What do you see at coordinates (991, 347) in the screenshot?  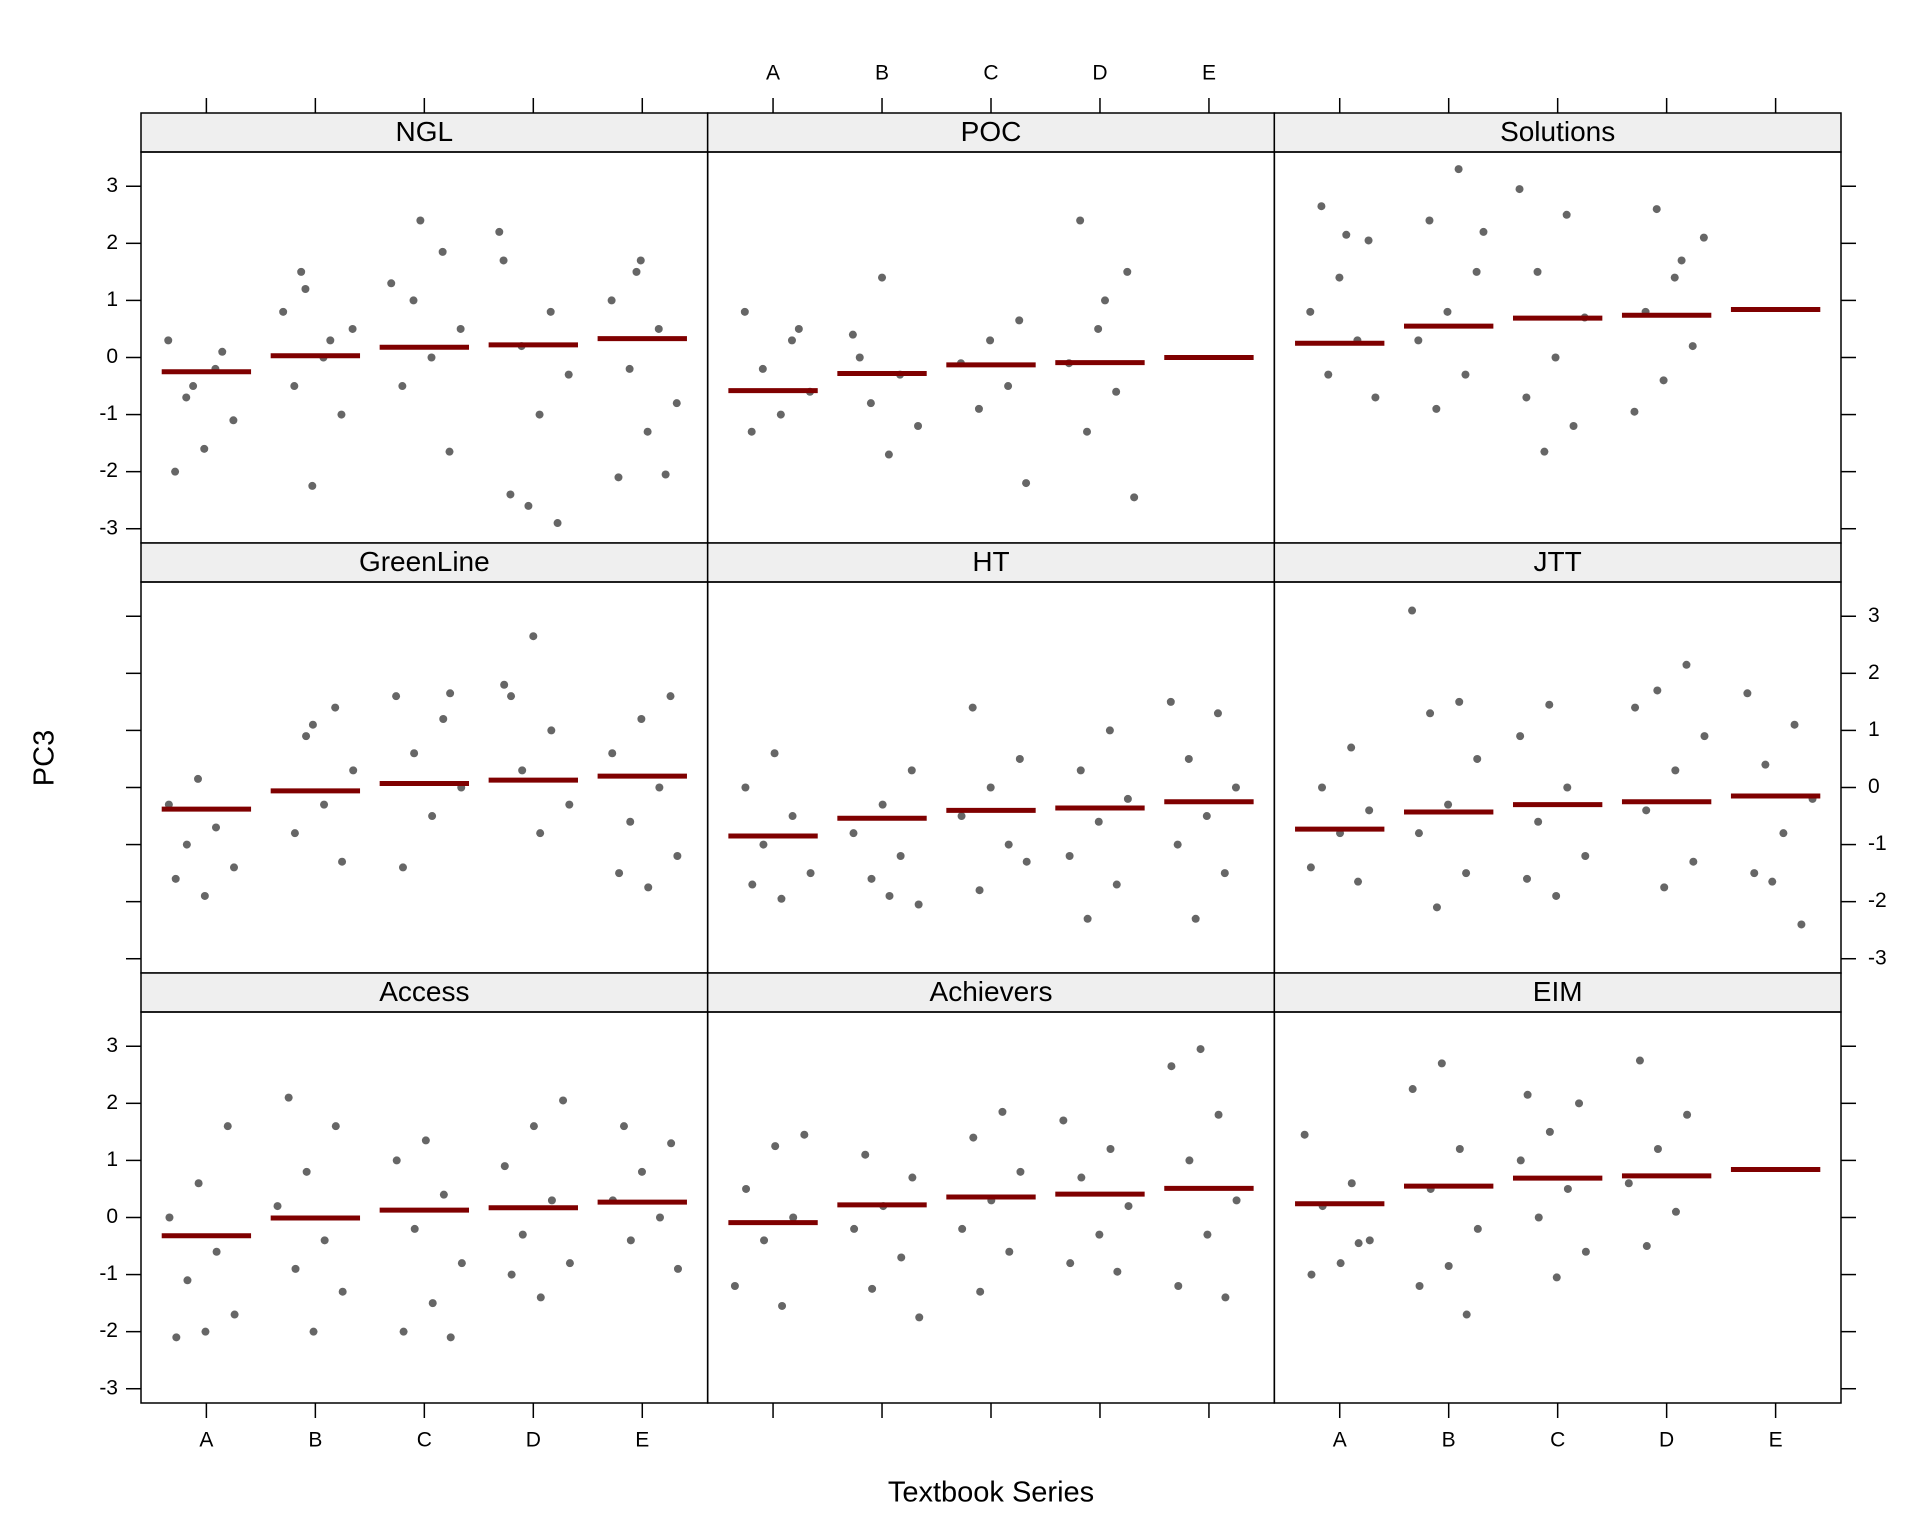 I see `panel-frame` at bounding box center [991, 347].